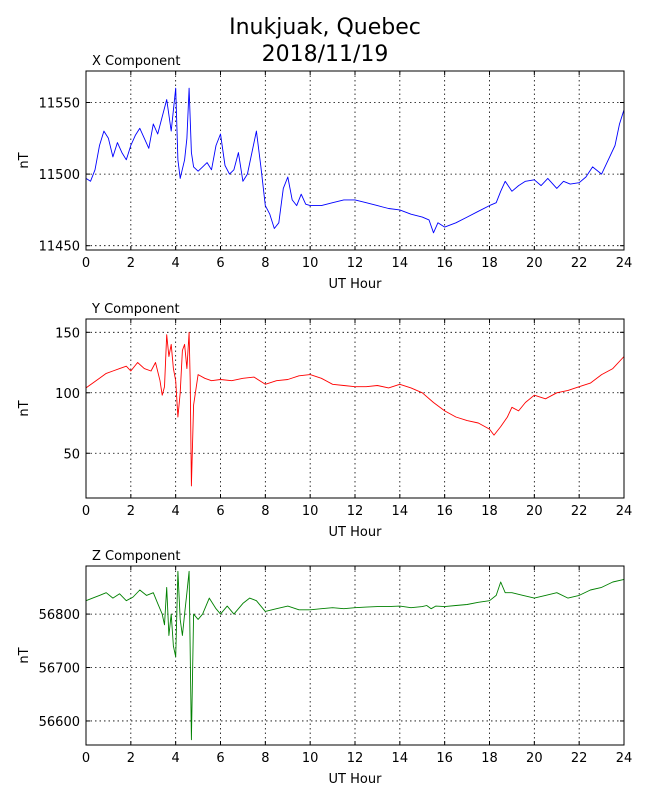 The image size is (650, 800). What do you see at coordinates (534, 511) in the screenshot?
I see `panel-y-xtick-label: 20` at bounding box center [534, 511].